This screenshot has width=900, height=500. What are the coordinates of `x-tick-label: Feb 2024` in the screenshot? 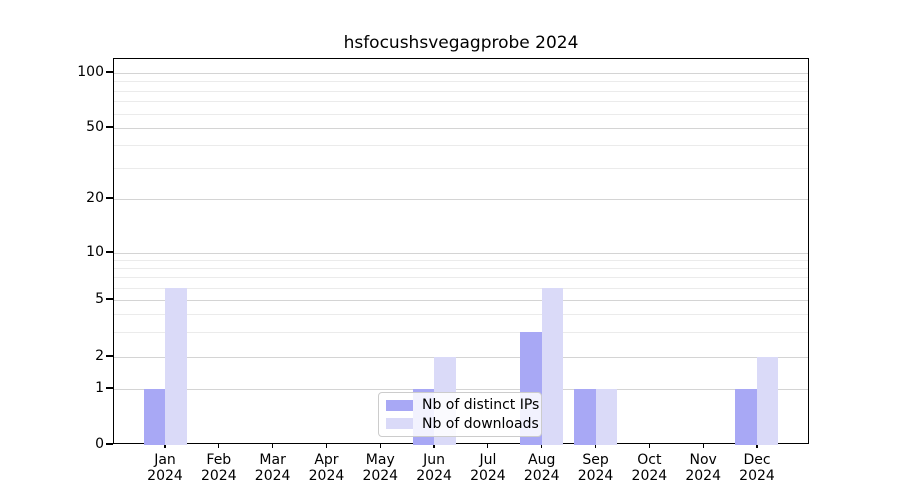 It's located at (218, 468).